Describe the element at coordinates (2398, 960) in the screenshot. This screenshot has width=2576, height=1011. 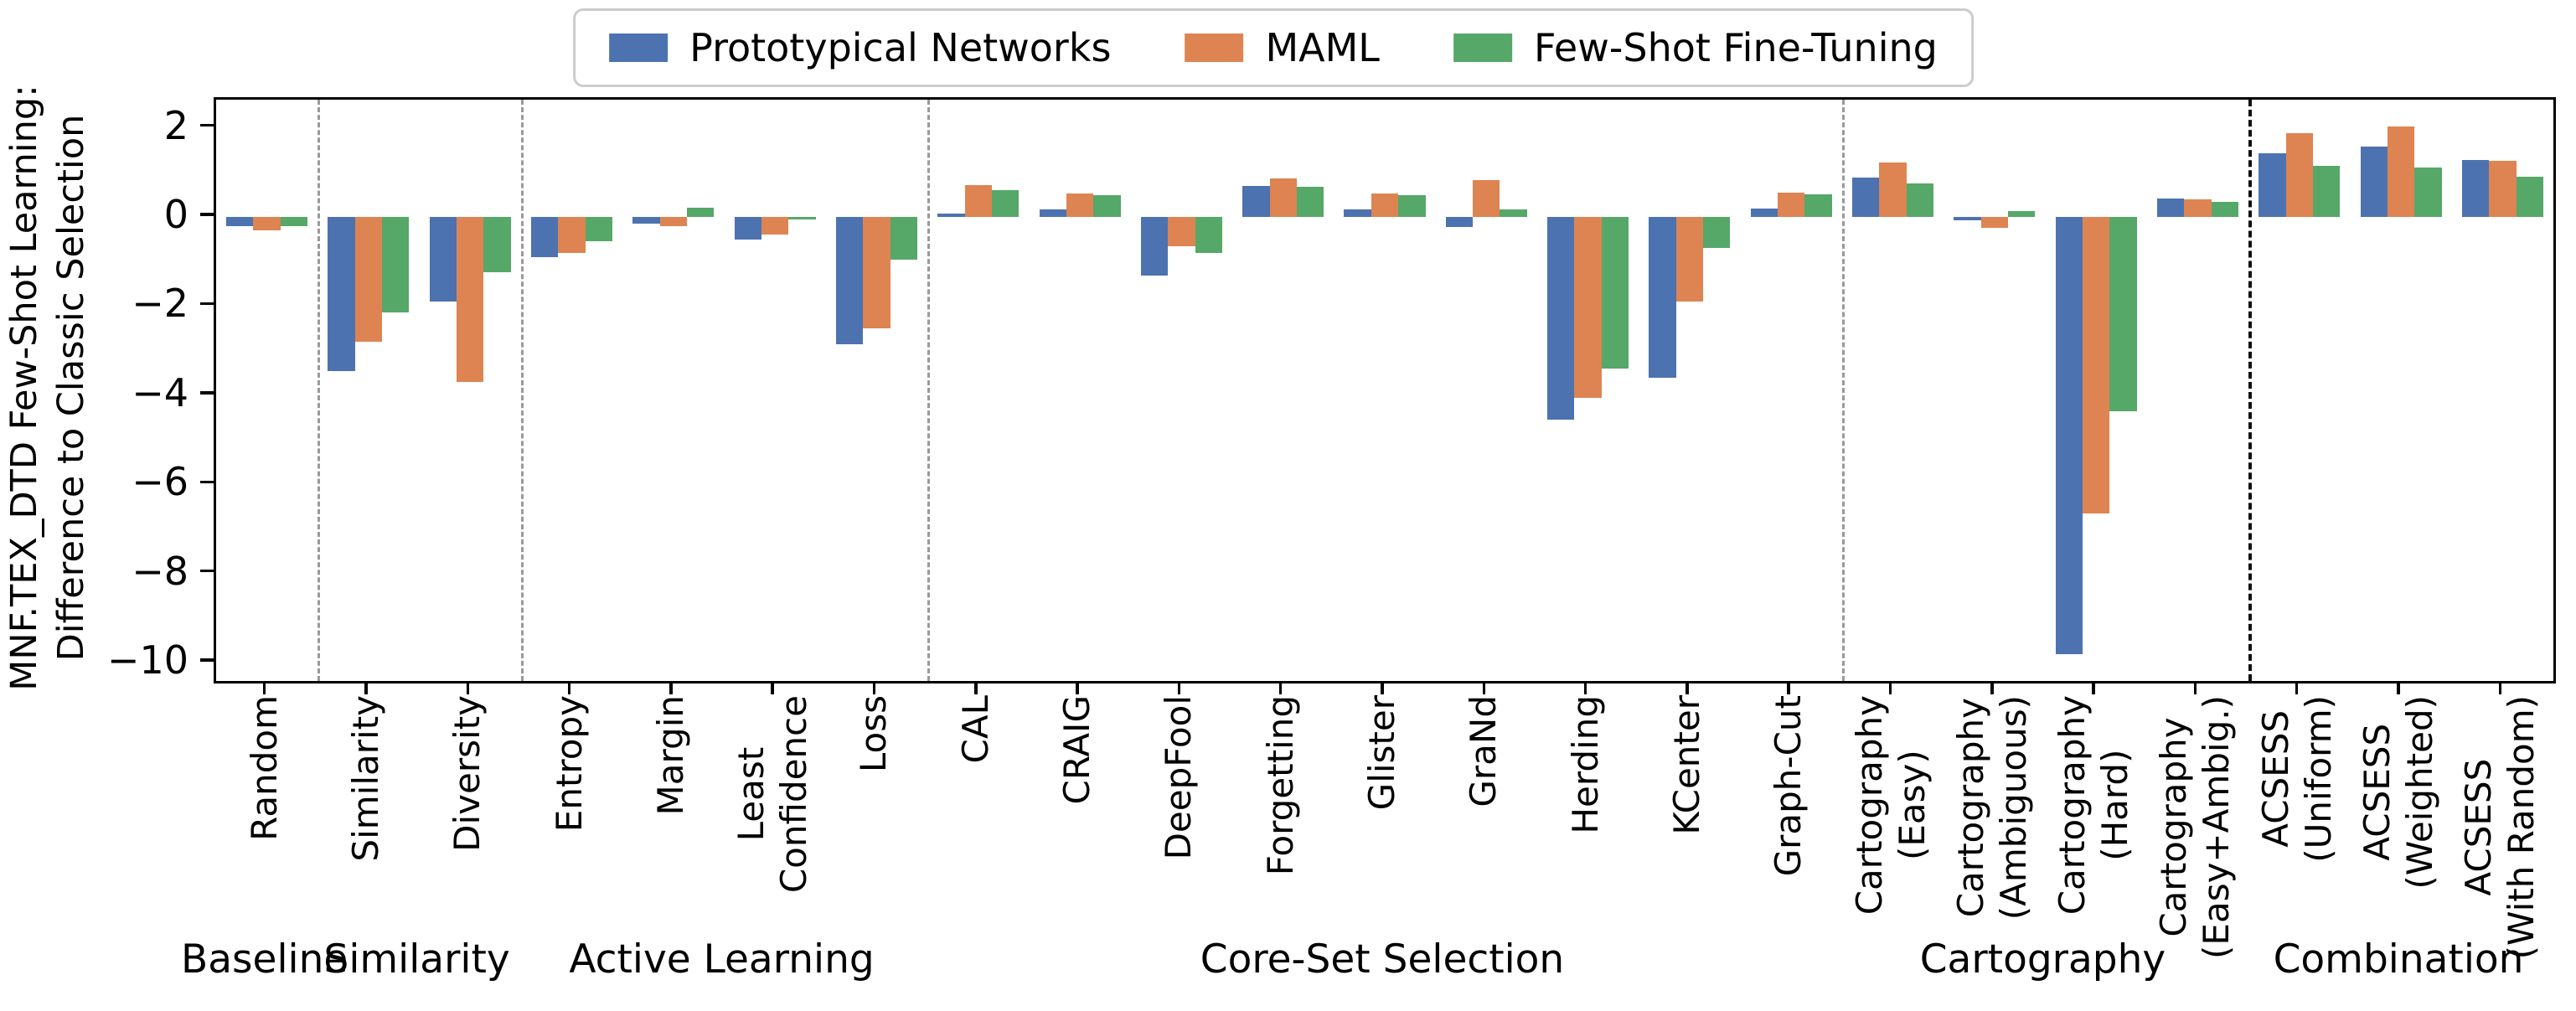
I see `group-label-combination: Combination` at that location.